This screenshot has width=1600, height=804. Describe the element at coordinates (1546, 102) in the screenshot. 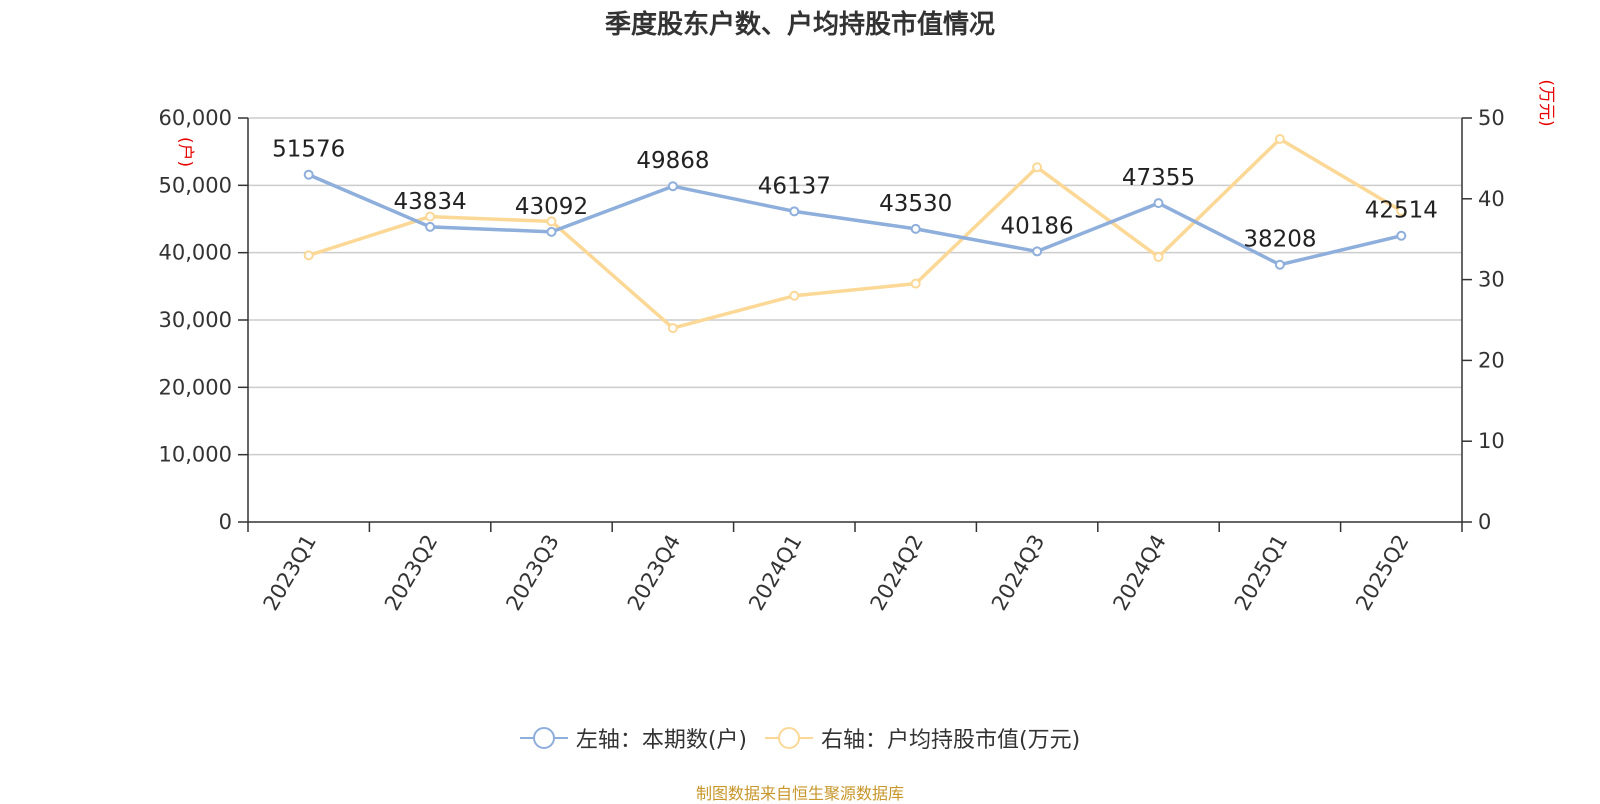

I see `right-axis-unit: (万元)` at that location.